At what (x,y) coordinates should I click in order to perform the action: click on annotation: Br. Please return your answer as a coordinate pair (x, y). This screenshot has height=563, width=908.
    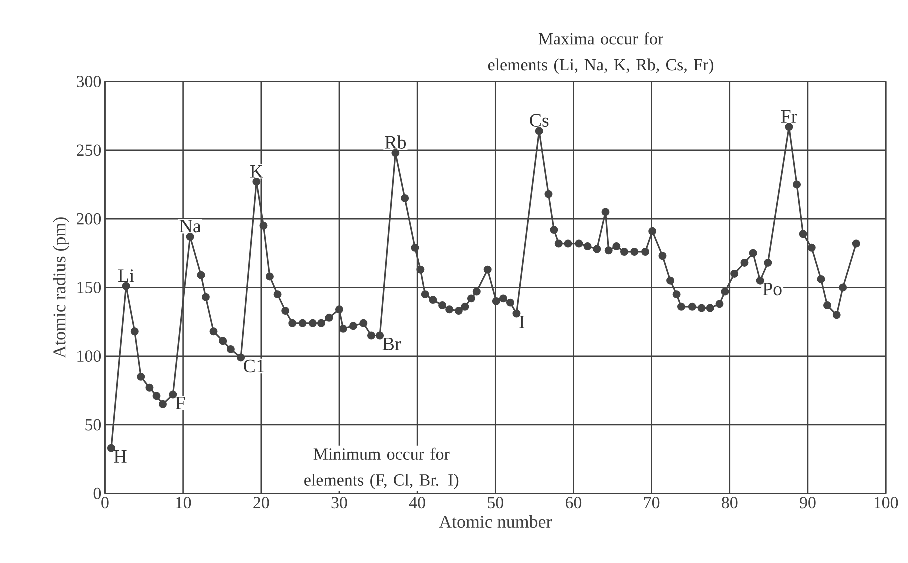
    Looking at the image, I should click on (392, 344).